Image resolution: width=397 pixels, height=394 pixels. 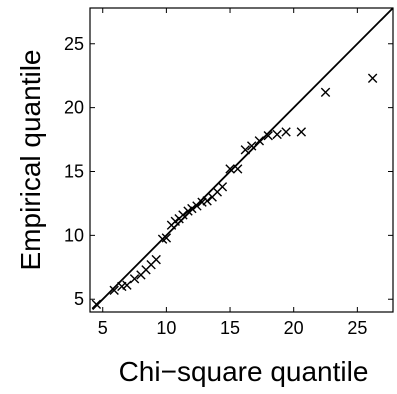 I want to click on y-tick-label: 25, so click(x=74, y=44).